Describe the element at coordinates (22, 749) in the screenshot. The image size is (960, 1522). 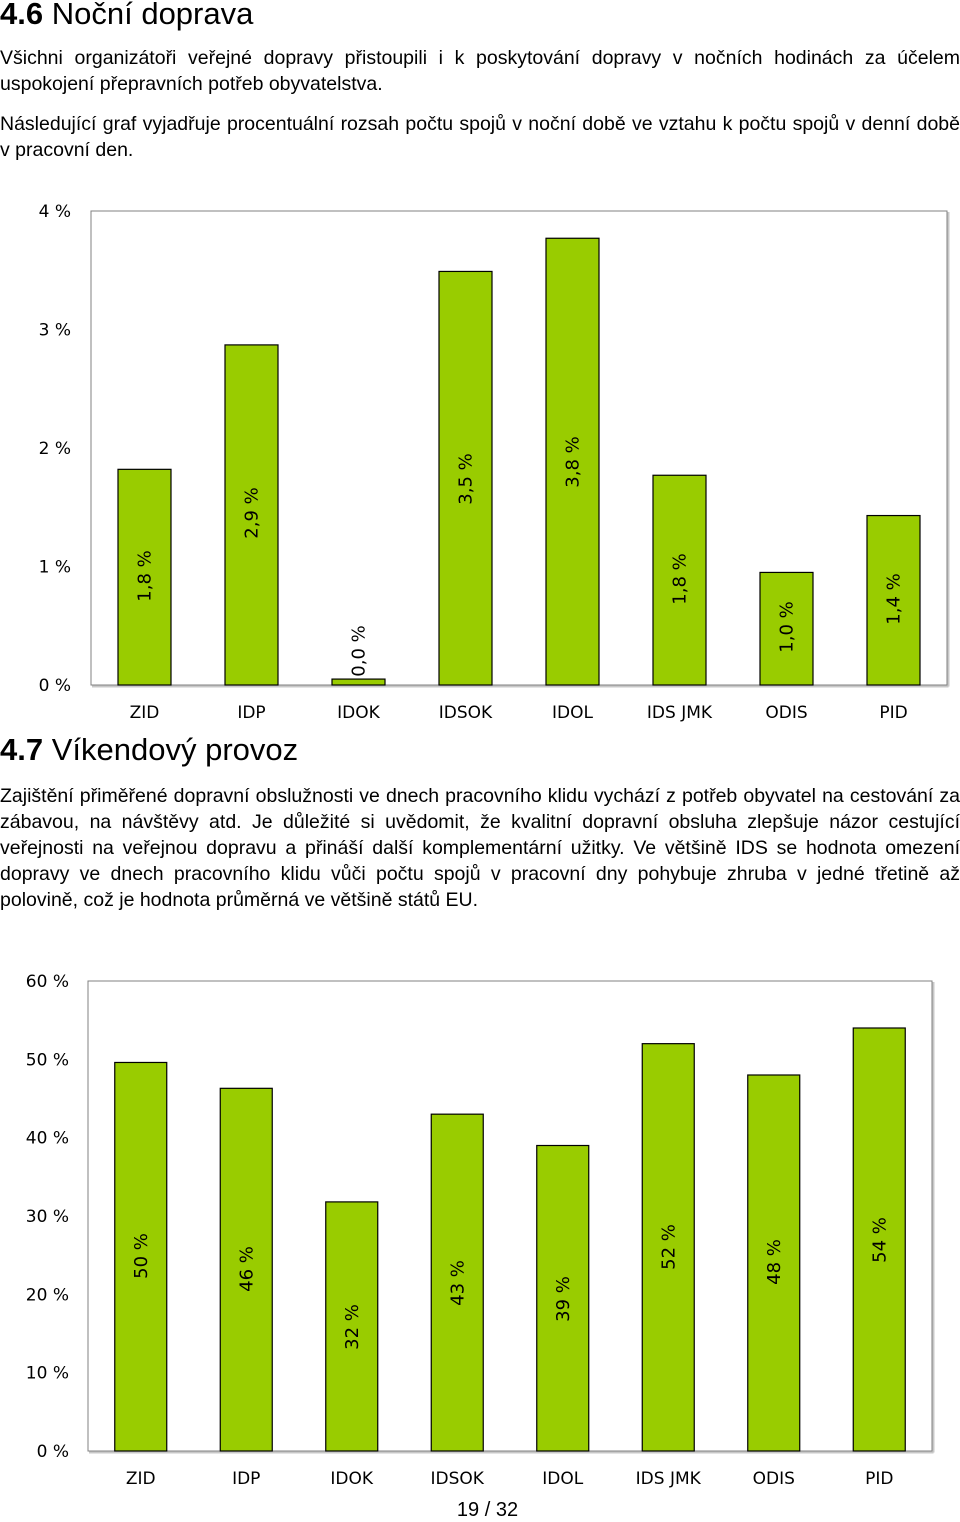
I see `section-number: 4.7` at that location.